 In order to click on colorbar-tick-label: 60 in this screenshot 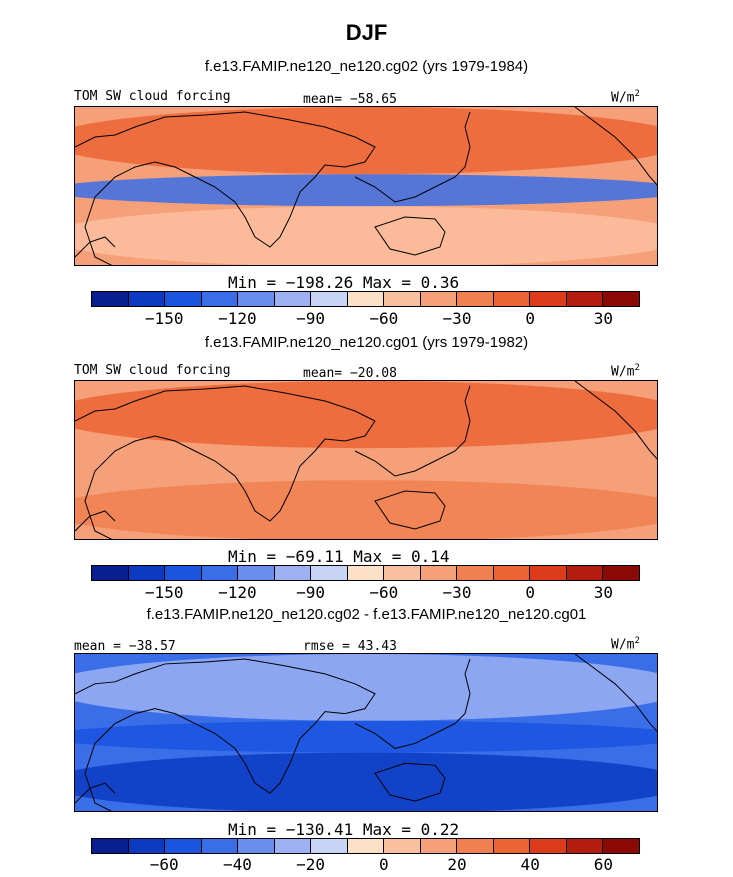, I will do `click(603, 864)`.